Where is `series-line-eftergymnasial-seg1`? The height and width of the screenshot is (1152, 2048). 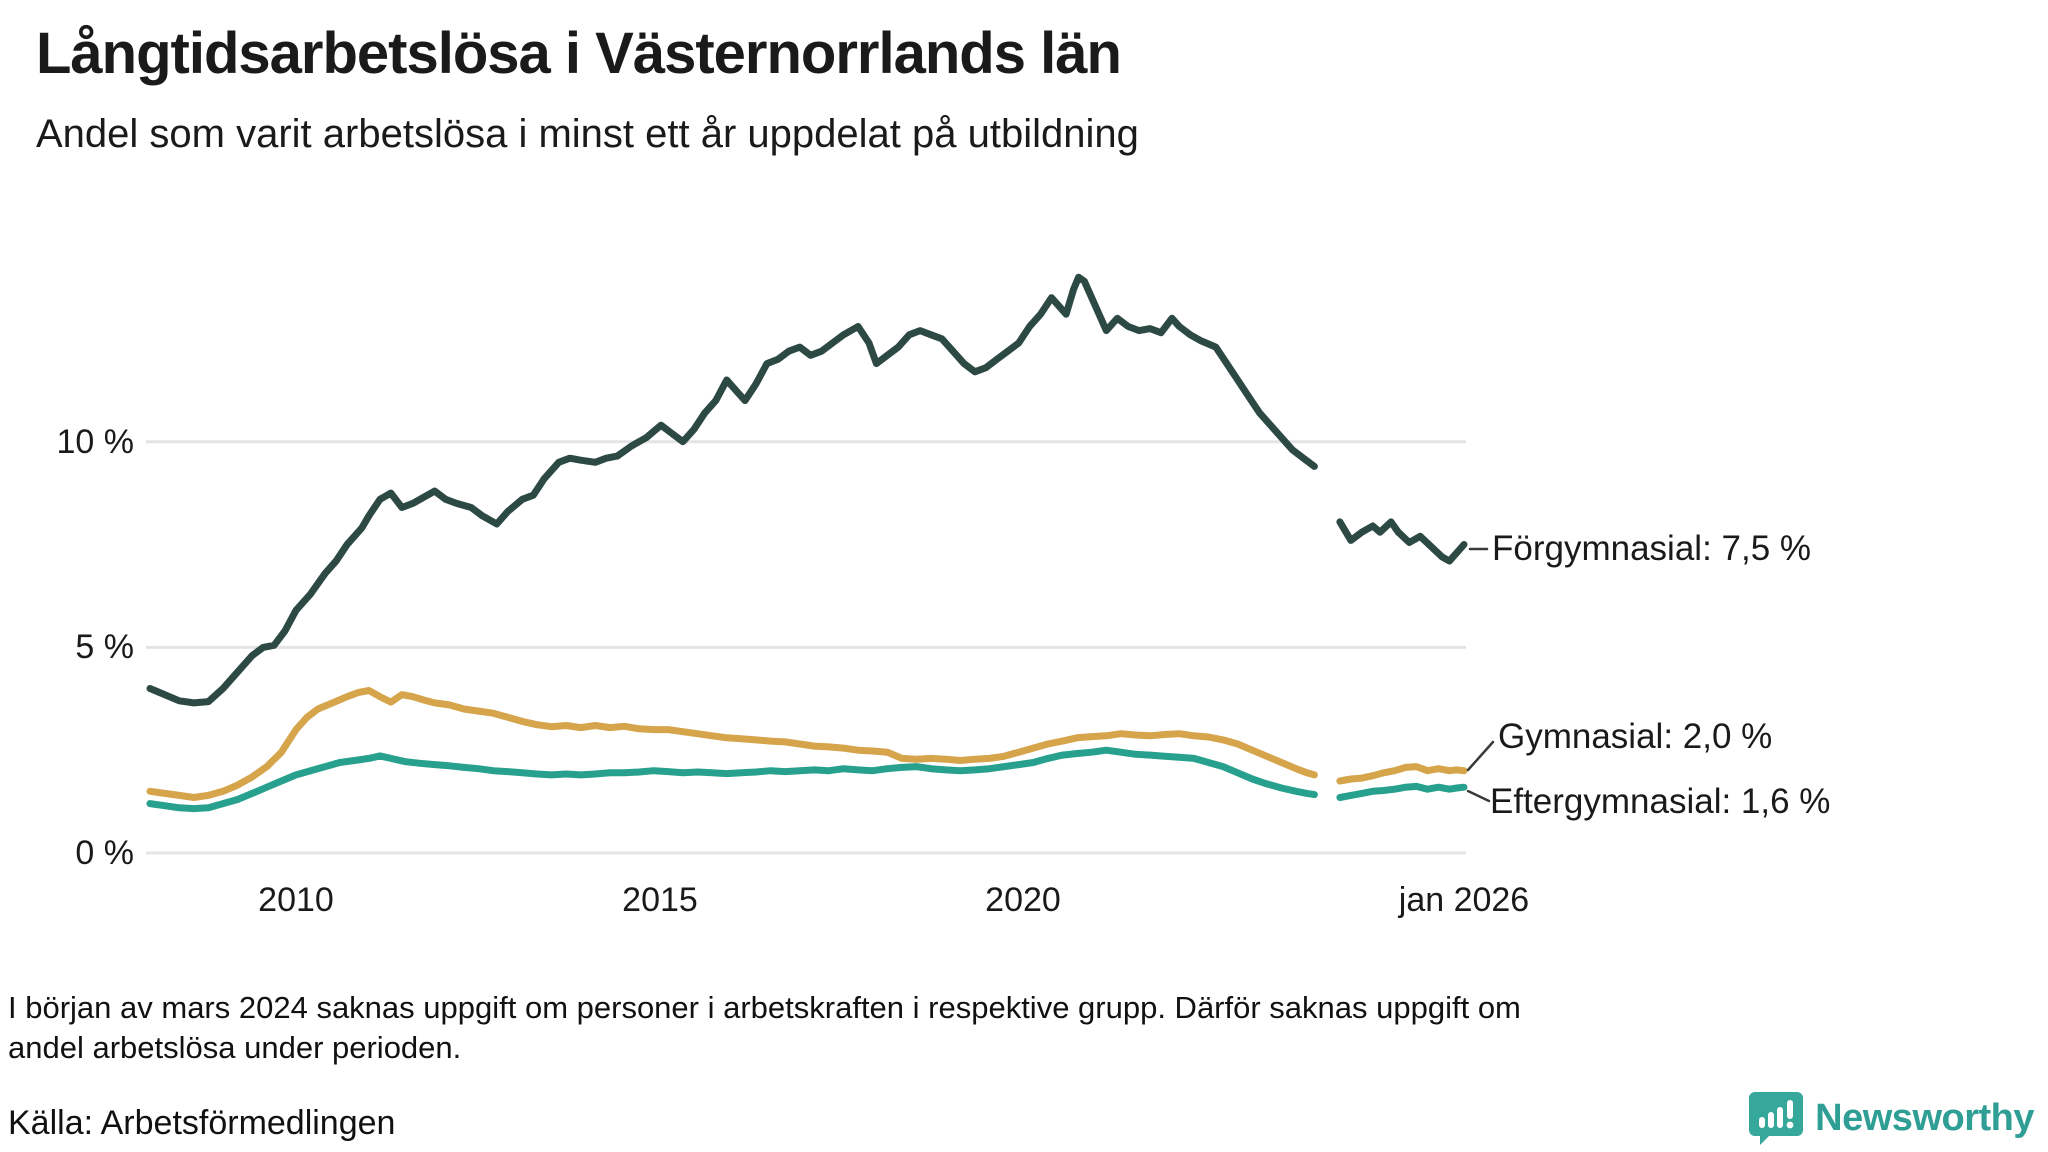 series-line-eftergymnasial-seg1 is located at coordinates (732, 779).